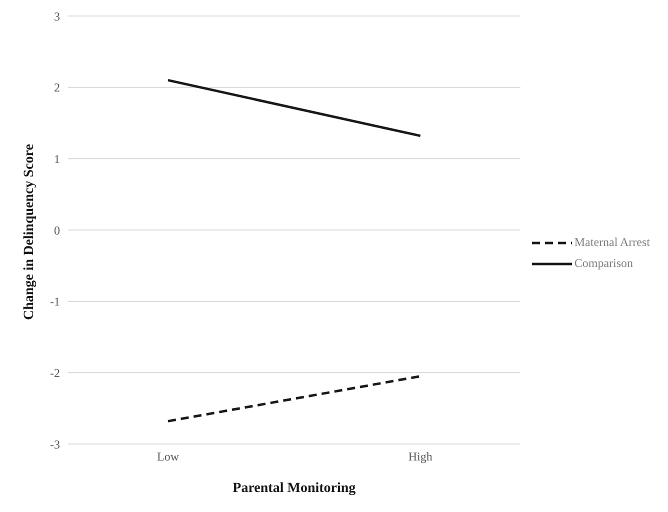  What do you see at coordinates (294, 488) in the screenshot?
I see `x-axis-title: Parental Monitoring` at bounding box center [294, 488].